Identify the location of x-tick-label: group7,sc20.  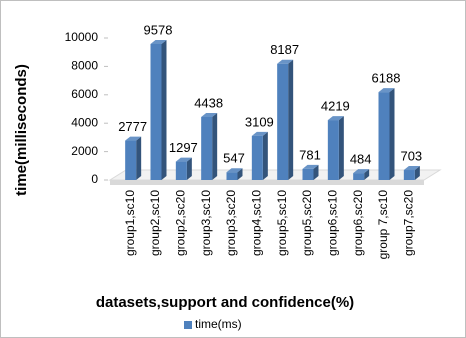
(409, 223).